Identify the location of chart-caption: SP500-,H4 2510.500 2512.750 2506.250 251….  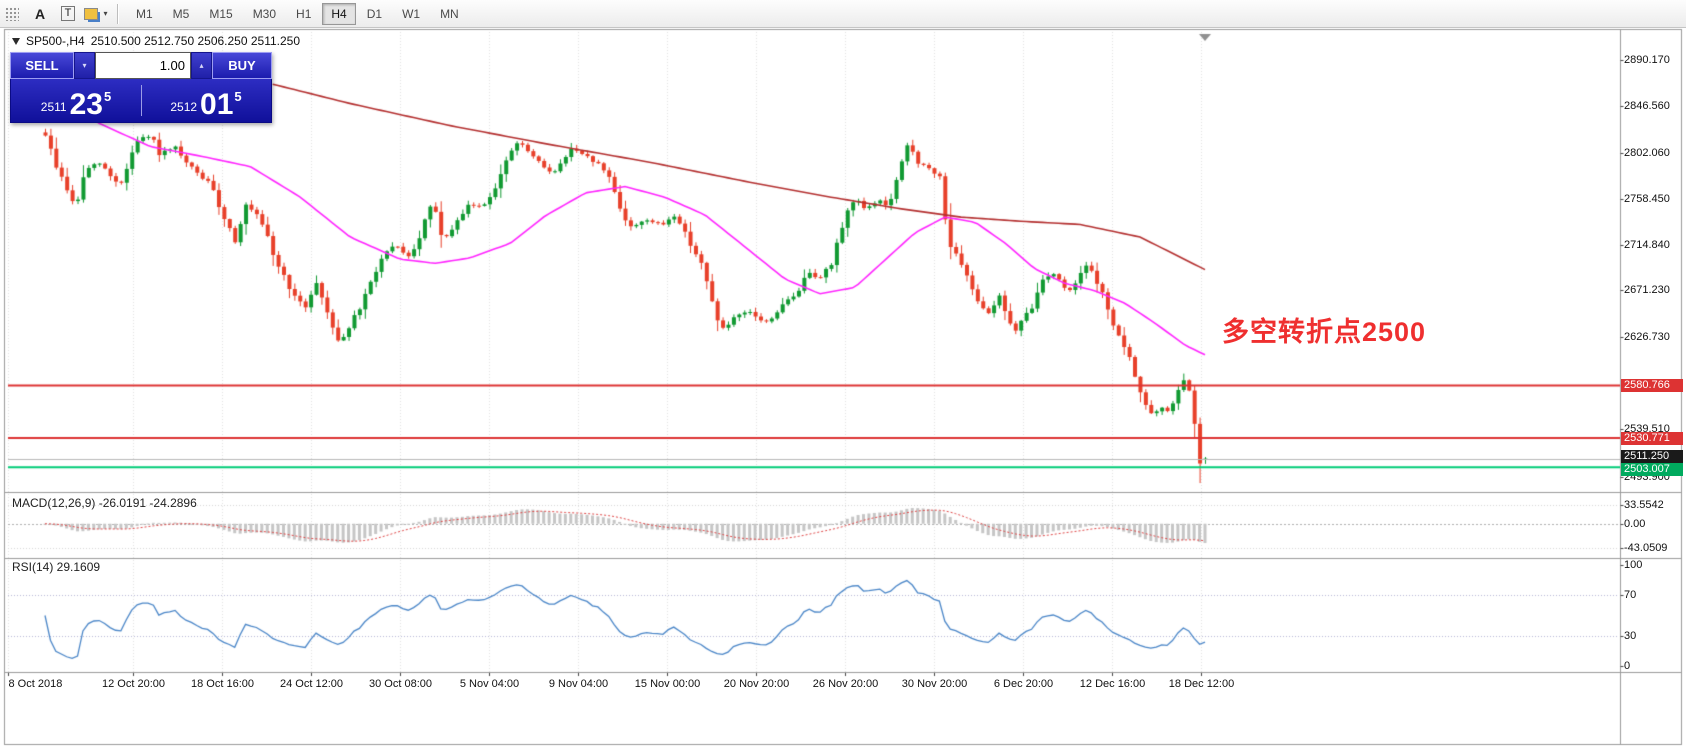
(156, 41).